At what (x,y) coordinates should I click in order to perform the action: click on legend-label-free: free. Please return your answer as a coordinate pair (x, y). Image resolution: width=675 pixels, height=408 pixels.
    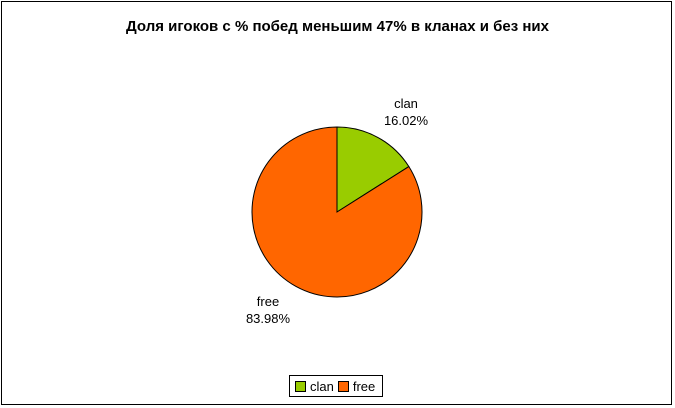
    Looking at the image, I should click on (364, 386).